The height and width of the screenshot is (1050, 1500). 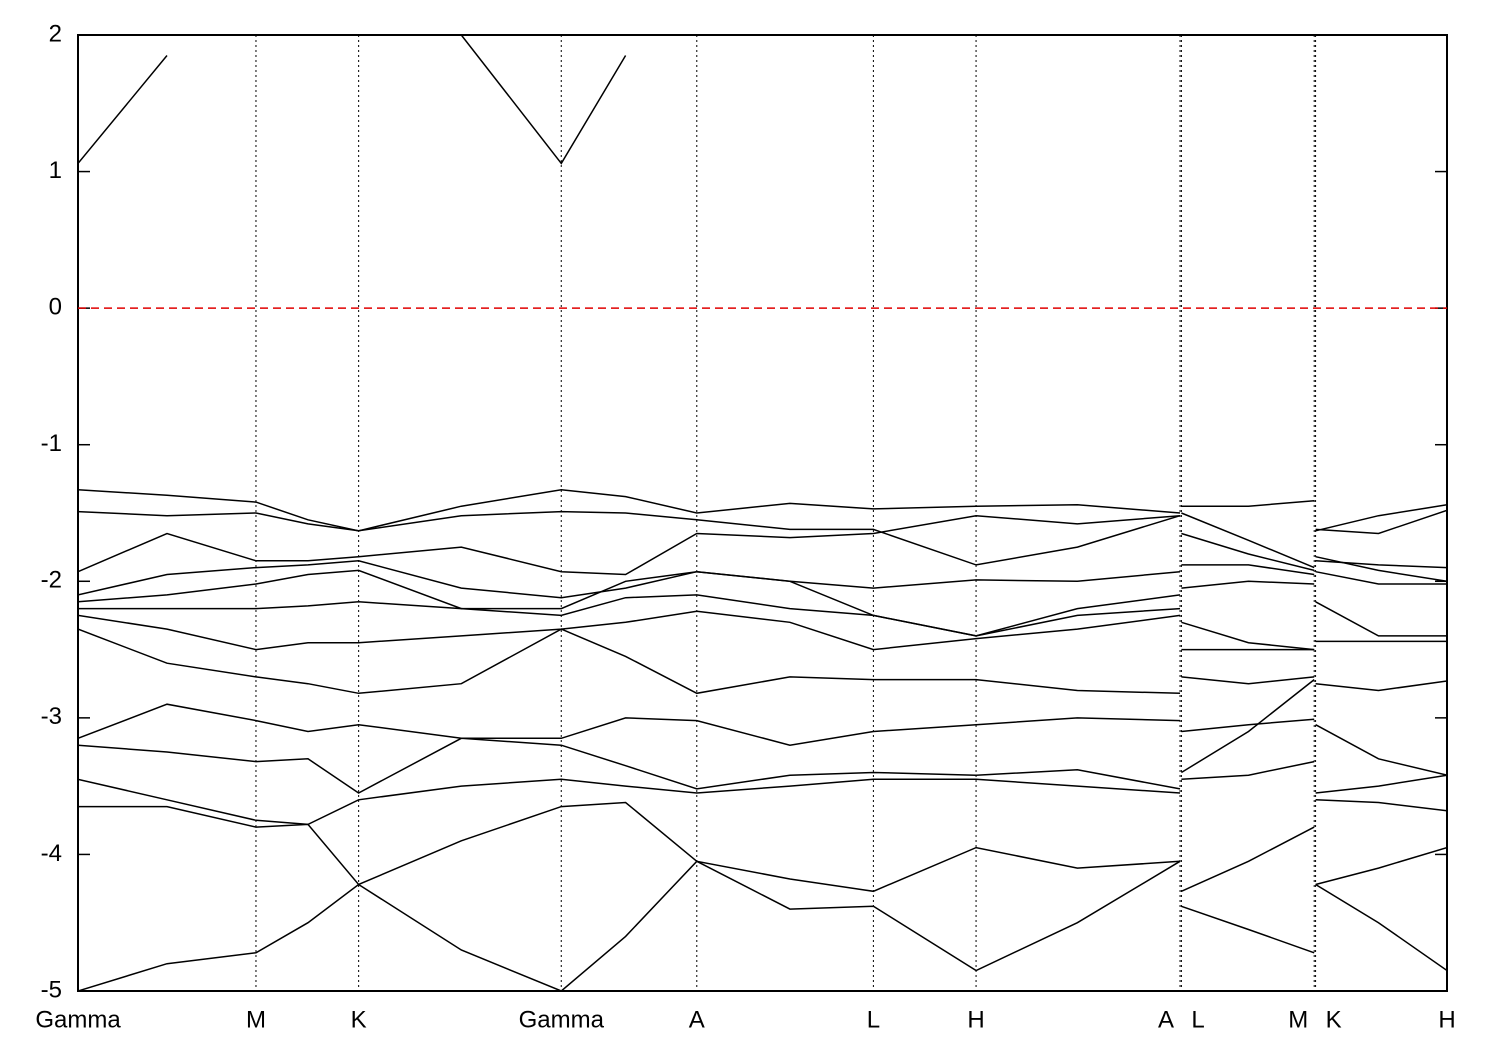 I want to click on y-tick-label: 1, so click(x=55, y=170).